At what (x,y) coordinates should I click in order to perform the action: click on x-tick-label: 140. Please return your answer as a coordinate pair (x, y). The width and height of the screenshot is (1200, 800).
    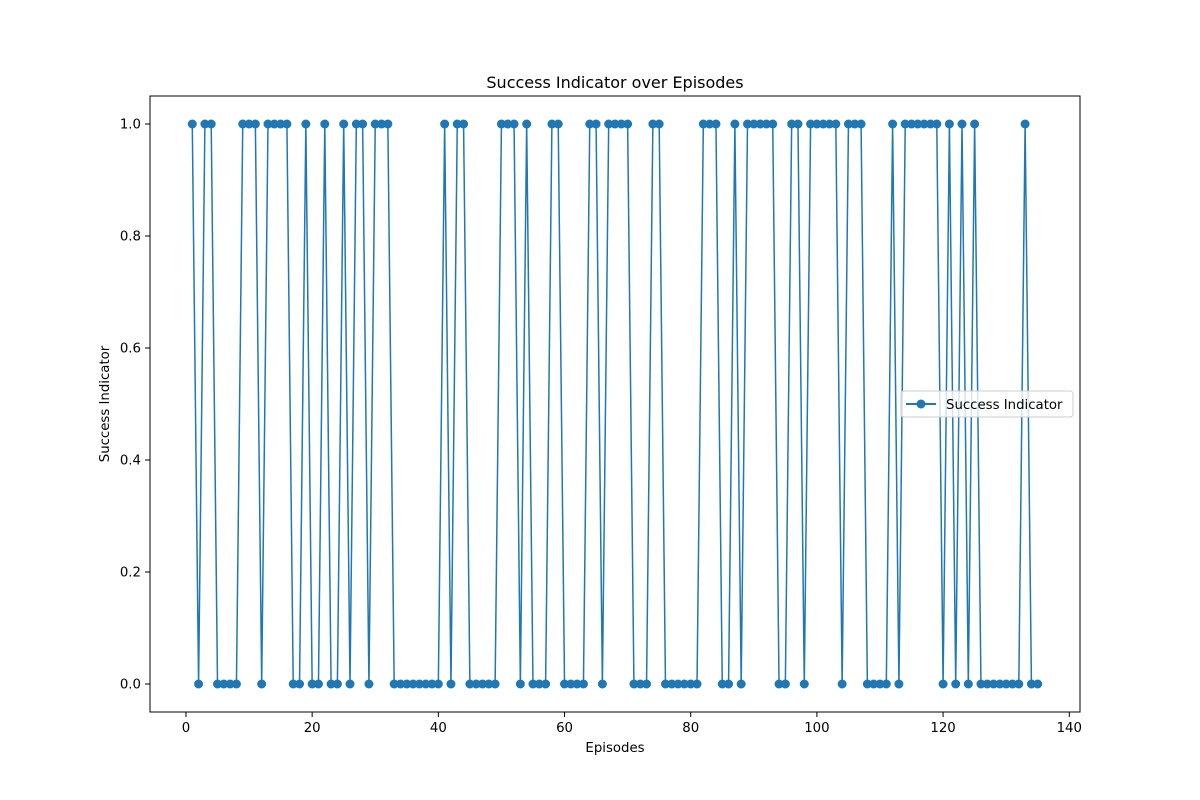
    Looking at the image, I should click on (1069, 728).